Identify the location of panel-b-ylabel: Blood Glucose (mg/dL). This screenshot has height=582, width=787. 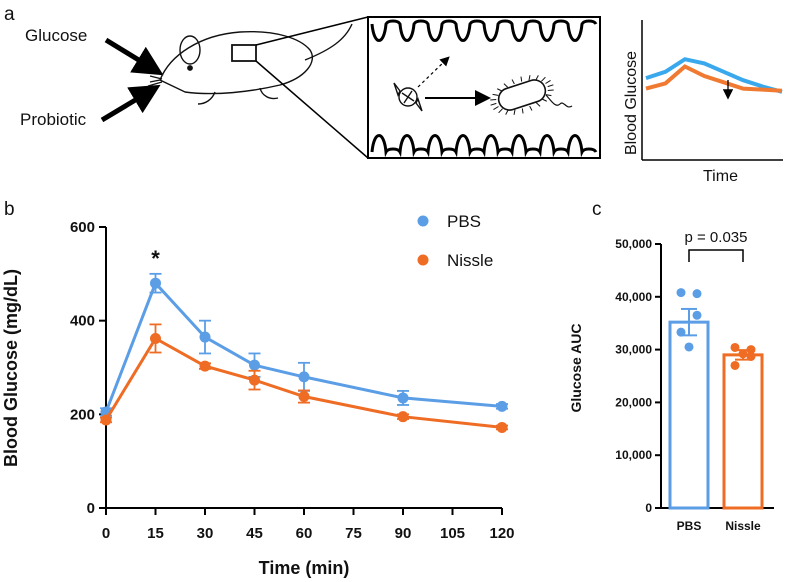
(11, 368).